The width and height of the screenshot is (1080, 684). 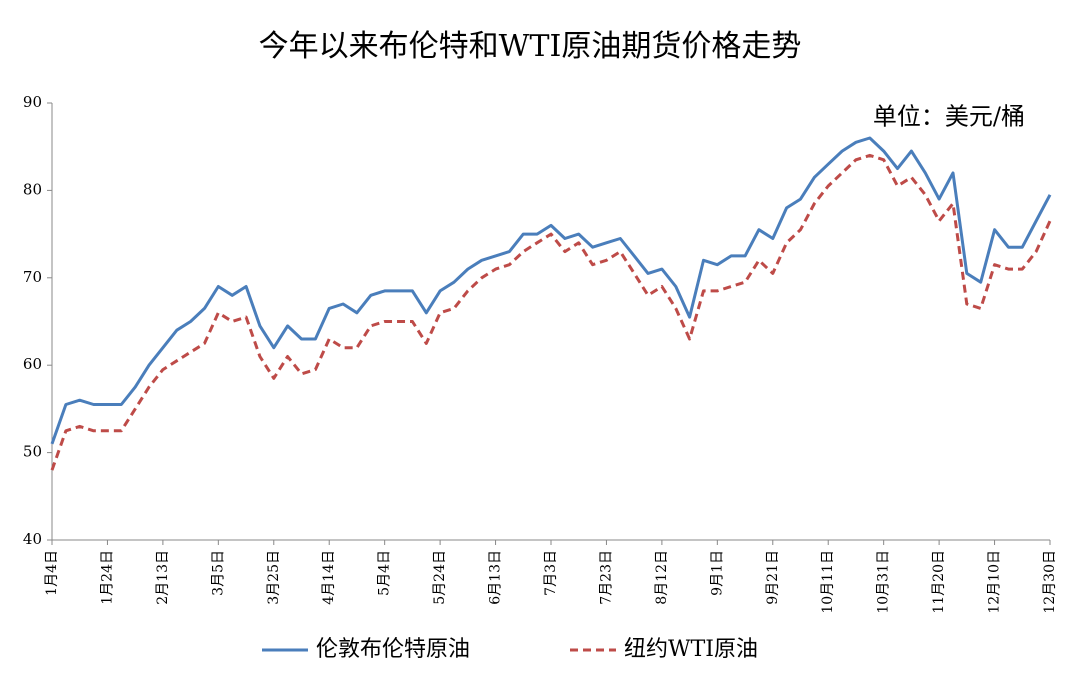 What do you see at coordinates (32, 539) in the screenshot?
I see `y-tick-label: 40` at bounding box center [32, 539].